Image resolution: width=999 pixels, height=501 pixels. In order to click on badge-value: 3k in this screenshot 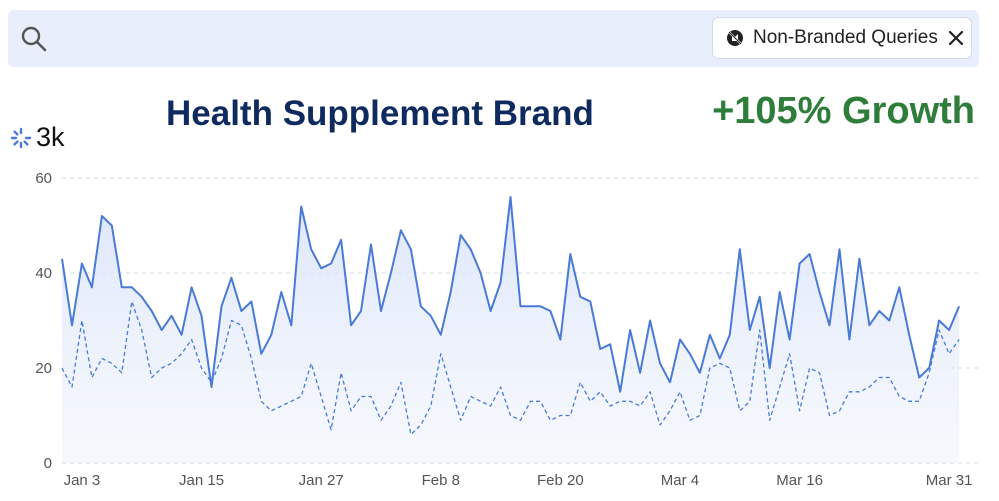, I will do `click(50, 137)`.